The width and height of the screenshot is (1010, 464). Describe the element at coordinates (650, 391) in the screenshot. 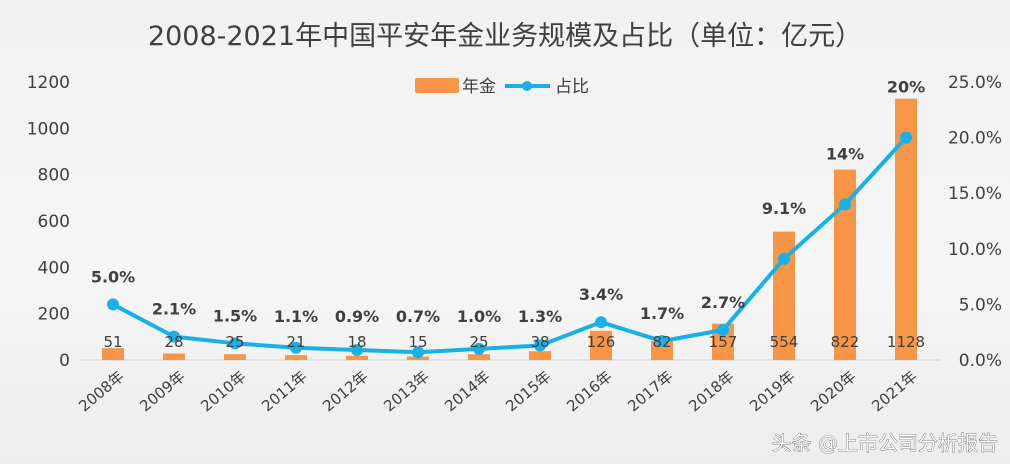

I see `x-tick-label: 2017年` at that location.